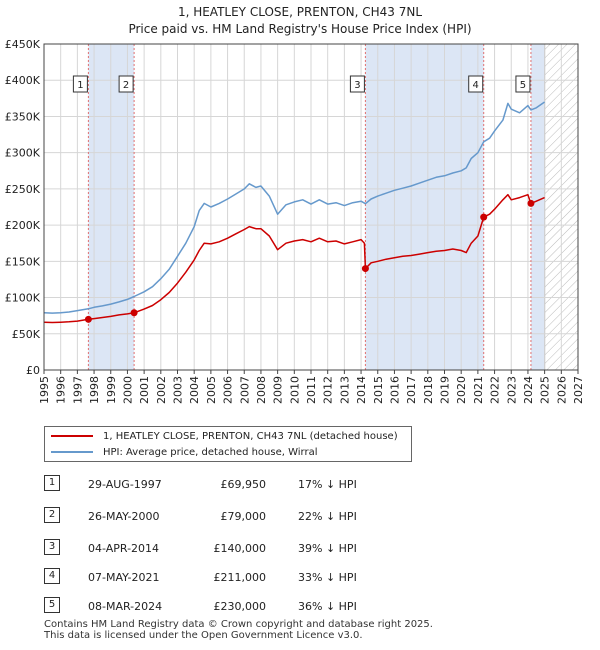  Describe the element at coordinates (240, 548) in the screenshot. I see `sale-price: £140,000` at that location.